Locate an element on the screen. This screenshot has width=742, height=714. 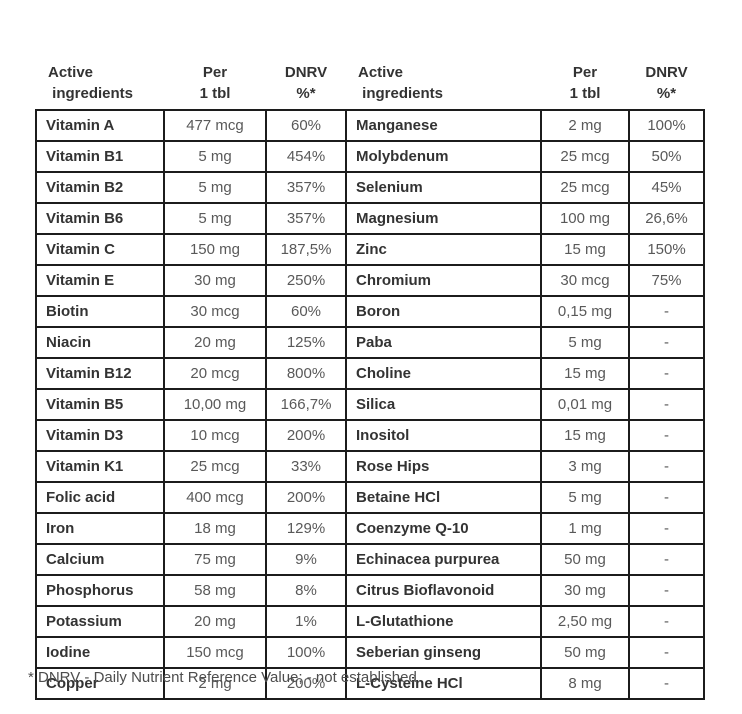
ingredient-name-cell: Vitamin B1 is located at coordinates (100, 156).